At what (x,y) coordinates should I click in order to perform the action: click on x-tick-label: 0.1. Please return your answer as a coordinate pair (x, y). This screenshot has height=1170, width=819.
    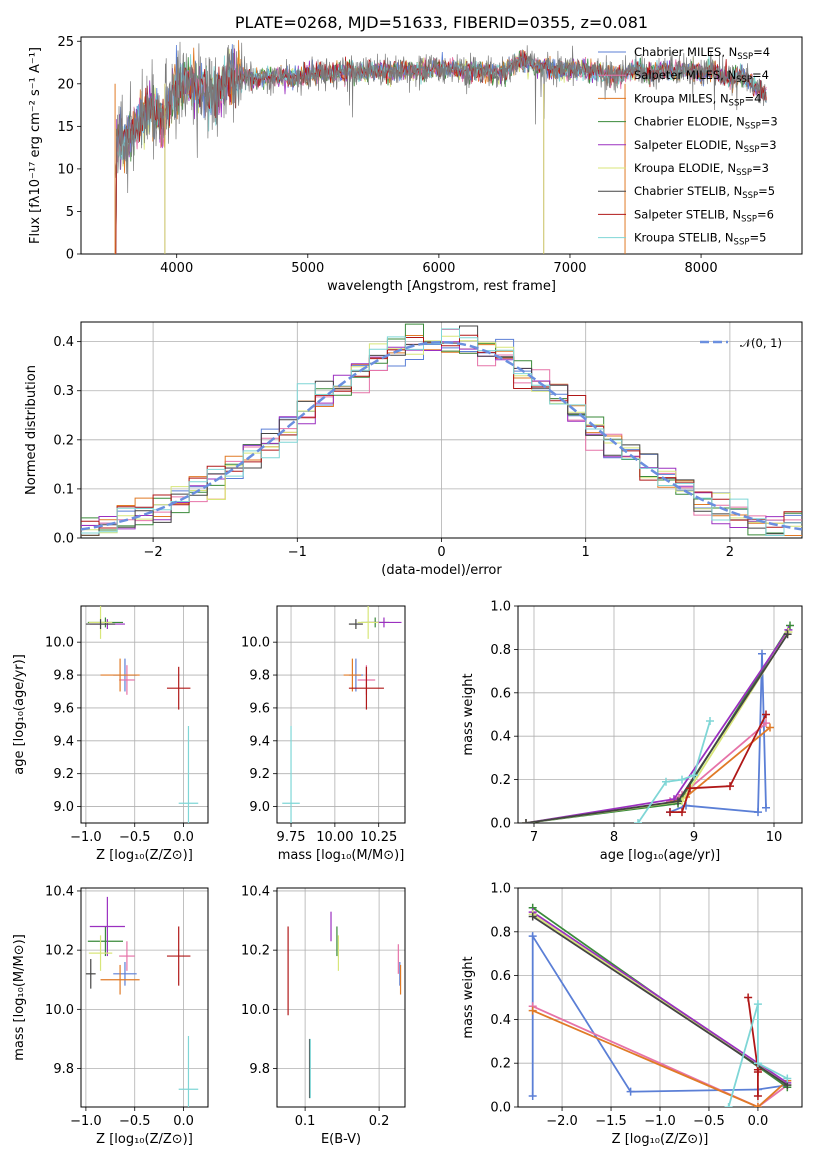
    Looking at the image, I should click on (305, 1121).